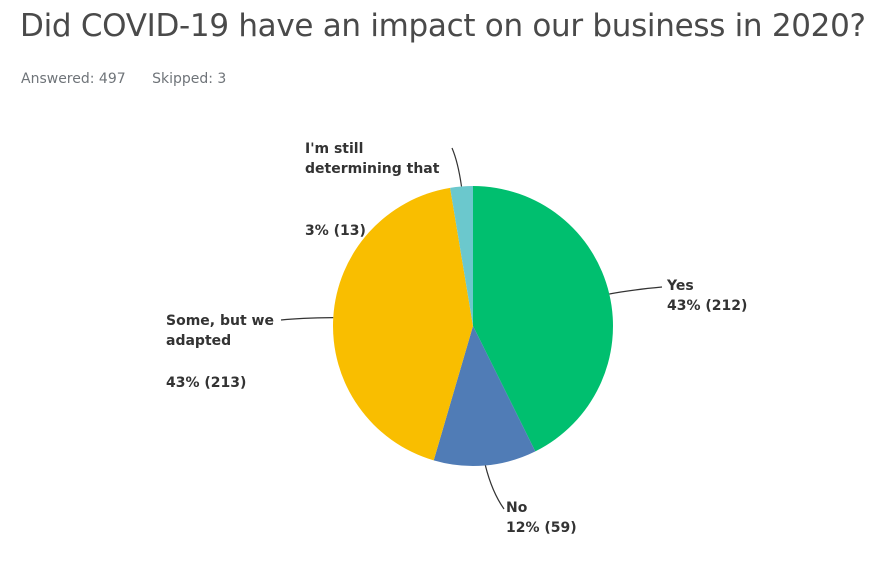  Describe the element at coordinates (335, 231) in the screenshot. I see `slice-value-i-m-still-determining-that: 3% (13)` at that location.